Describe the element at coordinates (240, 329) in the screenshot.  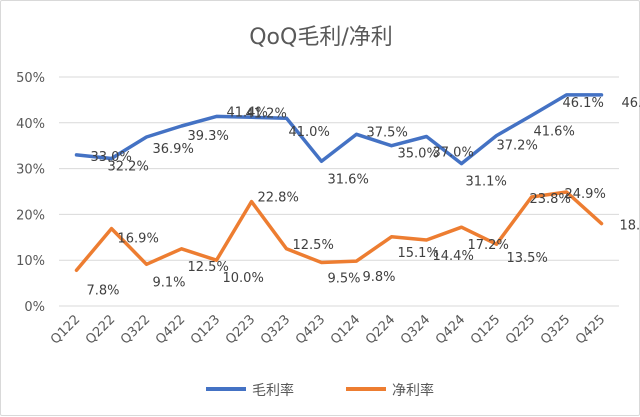
I see `x-tick-label: Q223` at that location.